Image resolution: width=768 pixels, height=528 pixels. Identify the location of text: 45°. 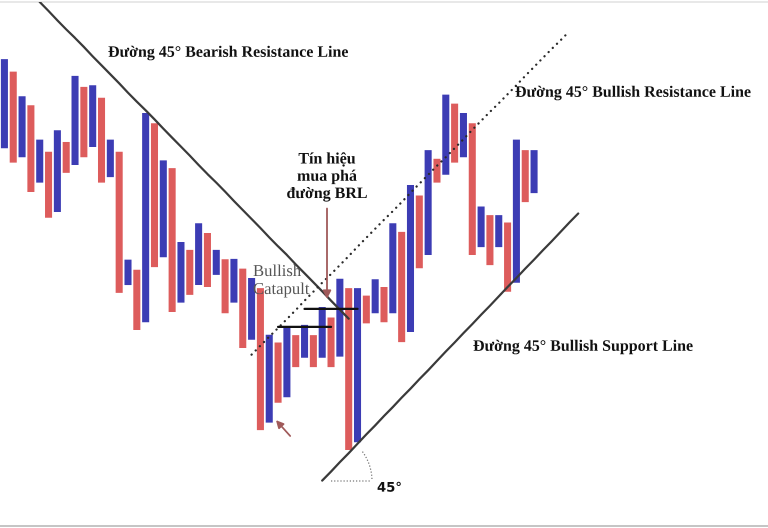
(389, 487).